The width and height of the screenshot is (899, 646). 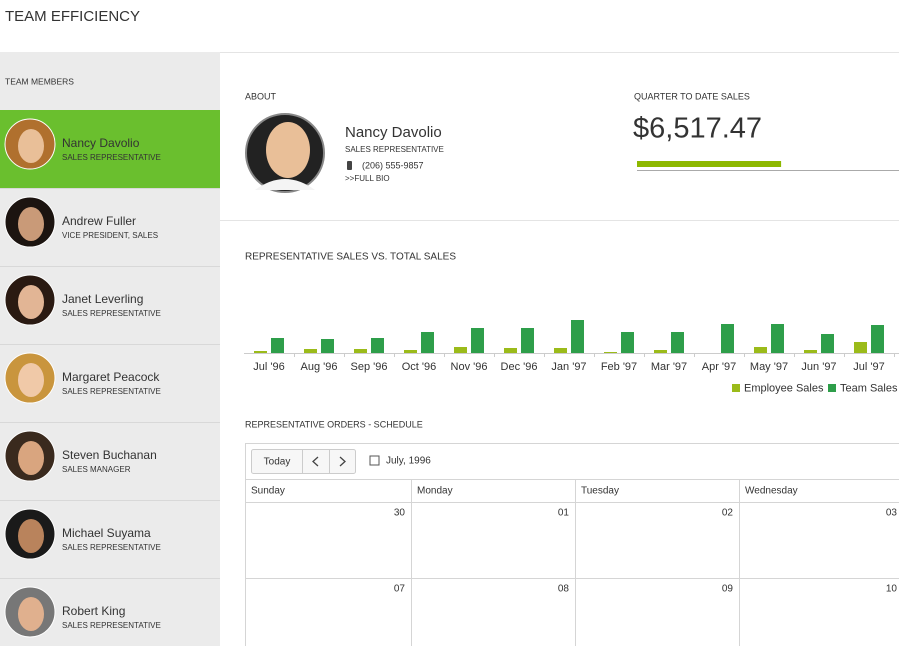 I want to click on date-number: 02, so click(x=728, y=513).